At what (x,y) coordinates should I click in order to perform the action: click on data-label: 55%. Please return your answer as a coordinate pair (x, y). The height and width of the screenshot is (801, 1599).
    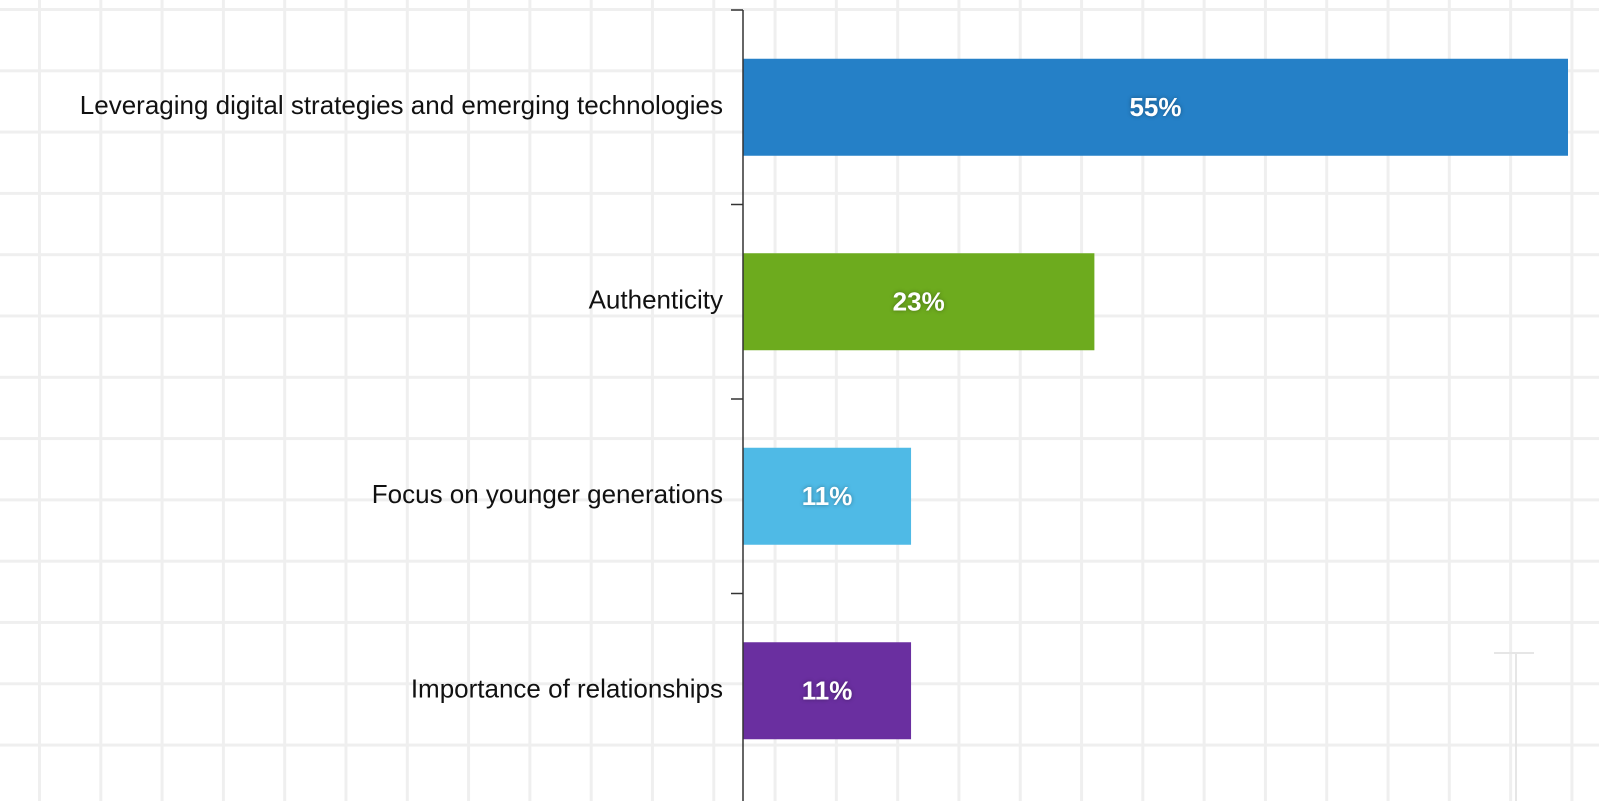
    Looking at the image, I should click on (1155, 107).